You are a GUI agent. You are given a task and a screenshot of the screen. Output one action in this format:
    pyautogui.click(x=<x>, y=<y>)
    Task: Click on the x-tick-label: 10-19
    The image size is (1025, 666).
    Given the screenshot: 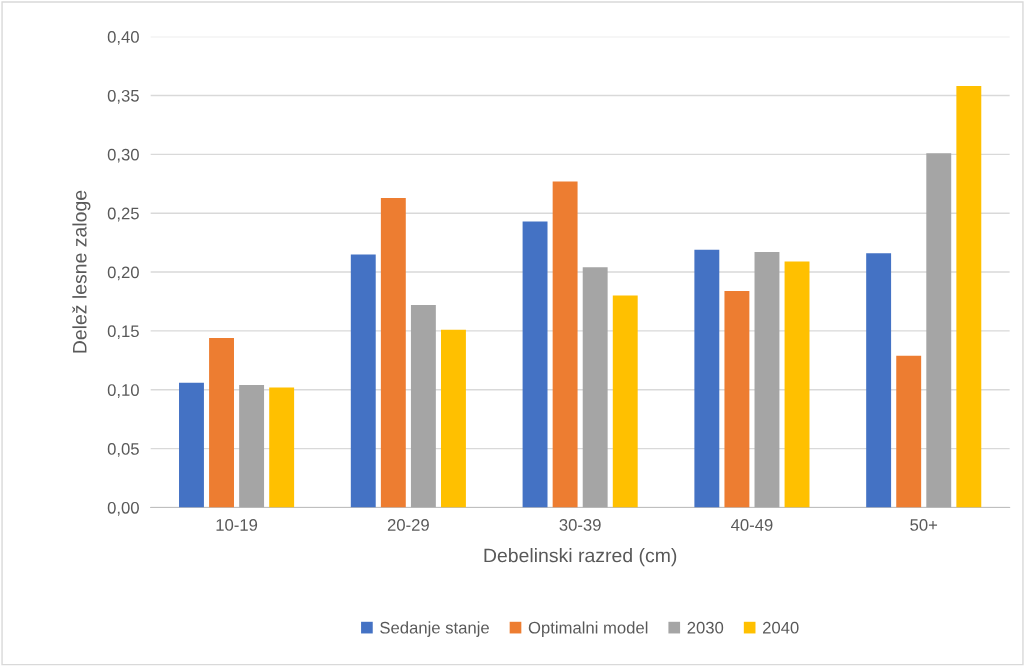 What is the action you would take?
    pyautogui.click(x=237, y=525)
    